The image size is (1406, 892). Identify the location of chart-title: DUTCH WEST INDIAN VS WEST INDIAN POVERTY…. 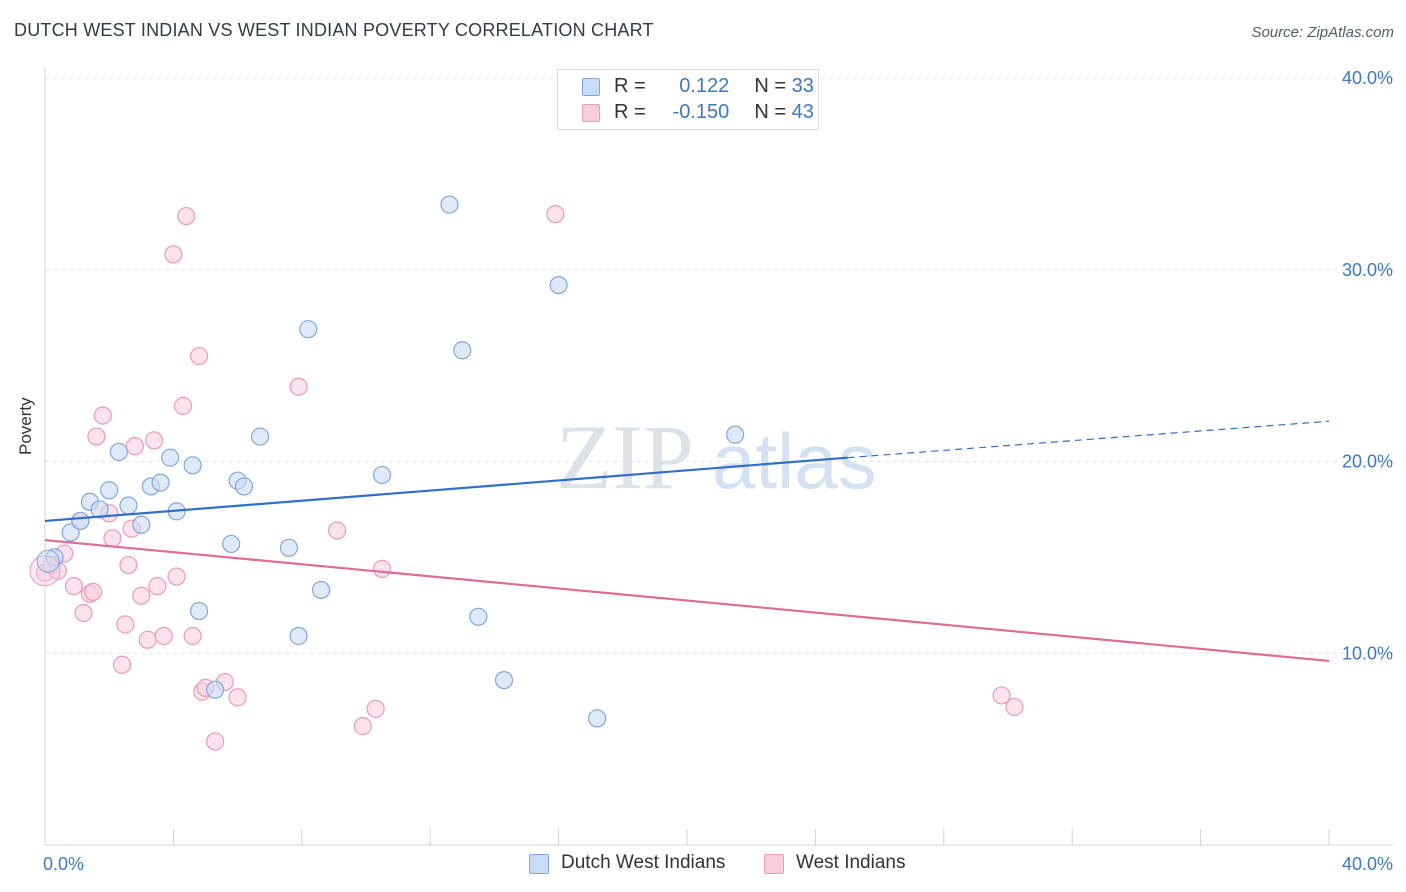
(334, 30).